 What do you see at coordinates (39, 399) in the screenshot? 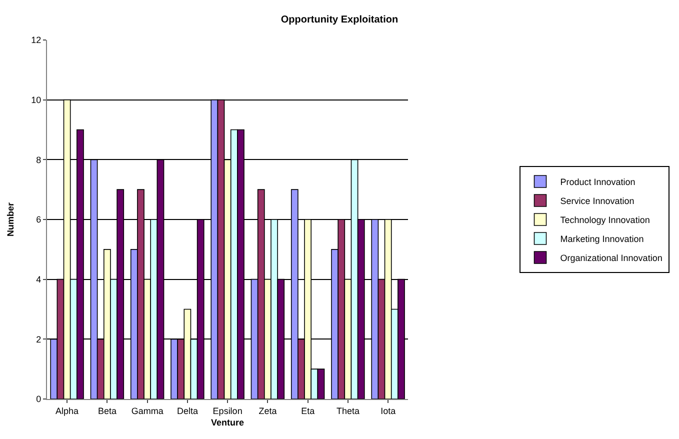
I see `y-tick-label: 0` at bounding box center [39, 399].